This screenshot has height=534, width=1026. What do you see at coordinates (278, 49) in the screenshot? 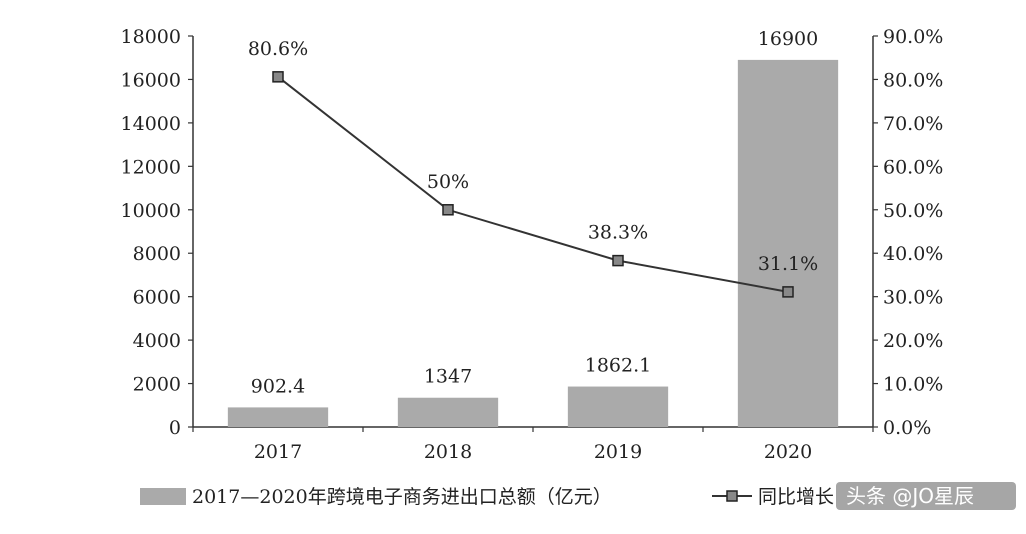
I see `line-data-label: 80.6%` at bounding box center [278, 49].